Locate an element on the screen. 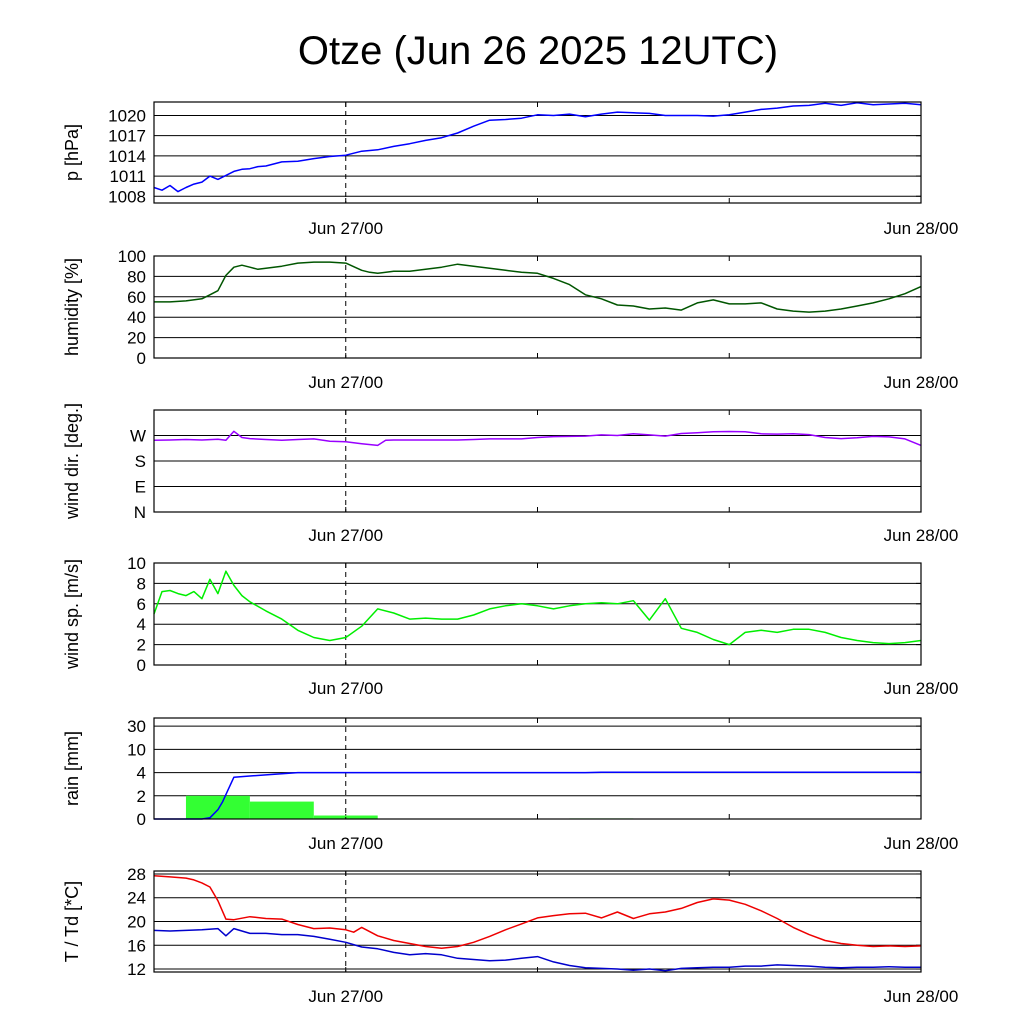  y-tick-label: 1014 is located at coordinates (127, 156).